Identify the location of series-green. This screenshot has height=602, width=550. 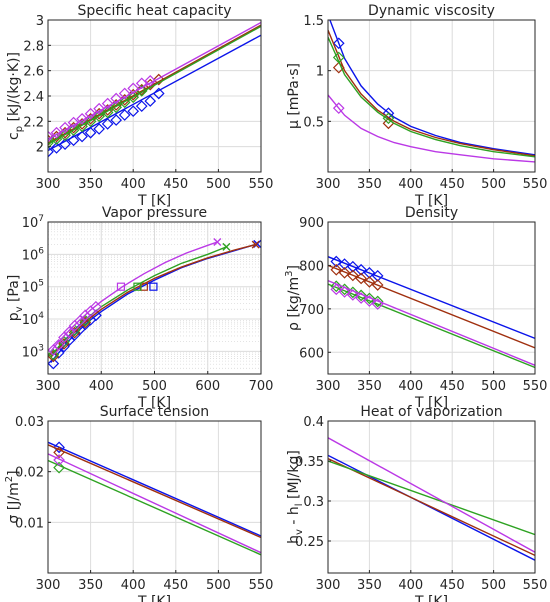
(431, 498).